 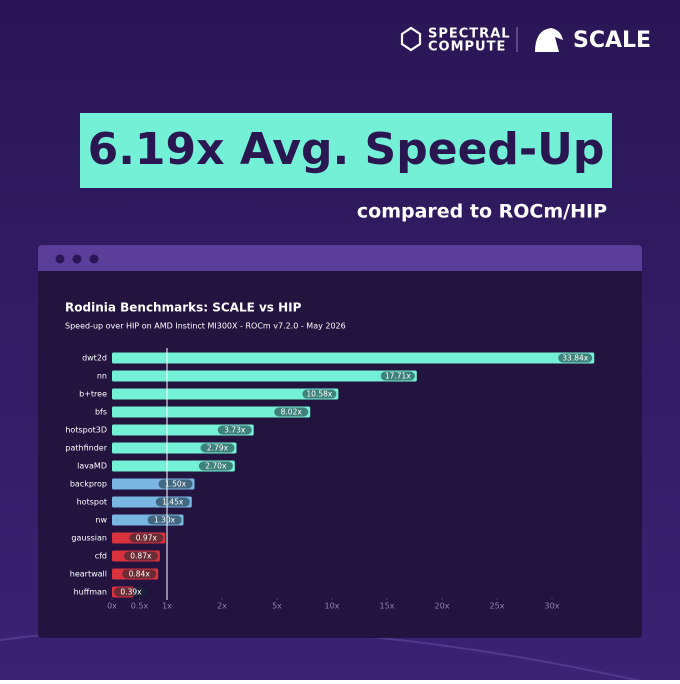 What do you see at coordinates (612, 40) in the screenshot?
I see `product: SCALE` at bounding box center [612, 40].